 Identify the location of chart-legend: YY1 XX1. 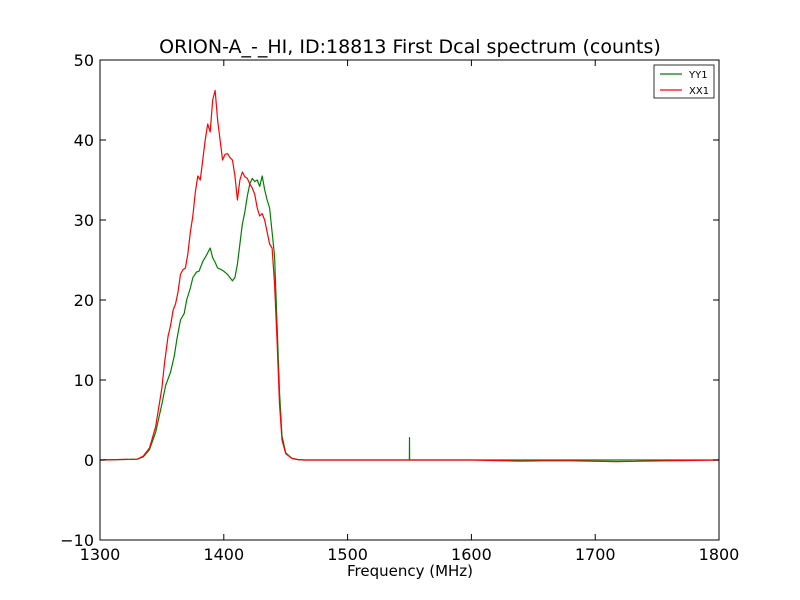
(684, 81).